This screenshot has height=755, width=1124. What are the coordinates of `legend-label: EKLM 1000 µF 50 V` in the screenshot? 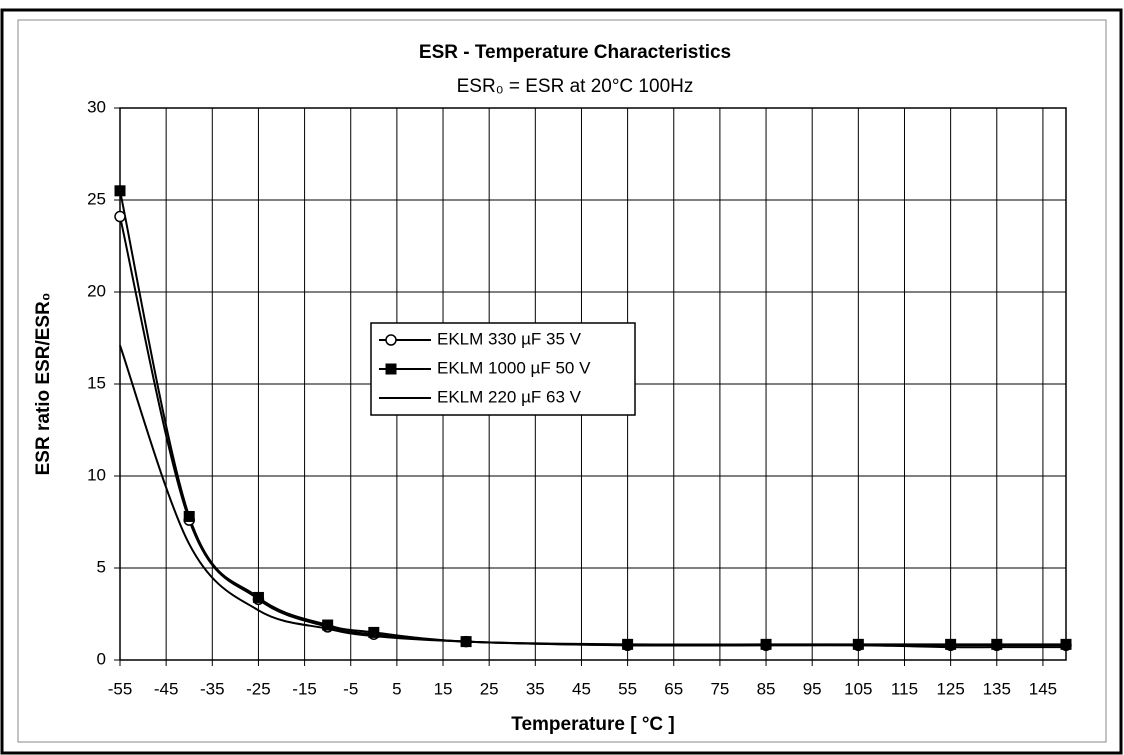 It's located at (514, 367).